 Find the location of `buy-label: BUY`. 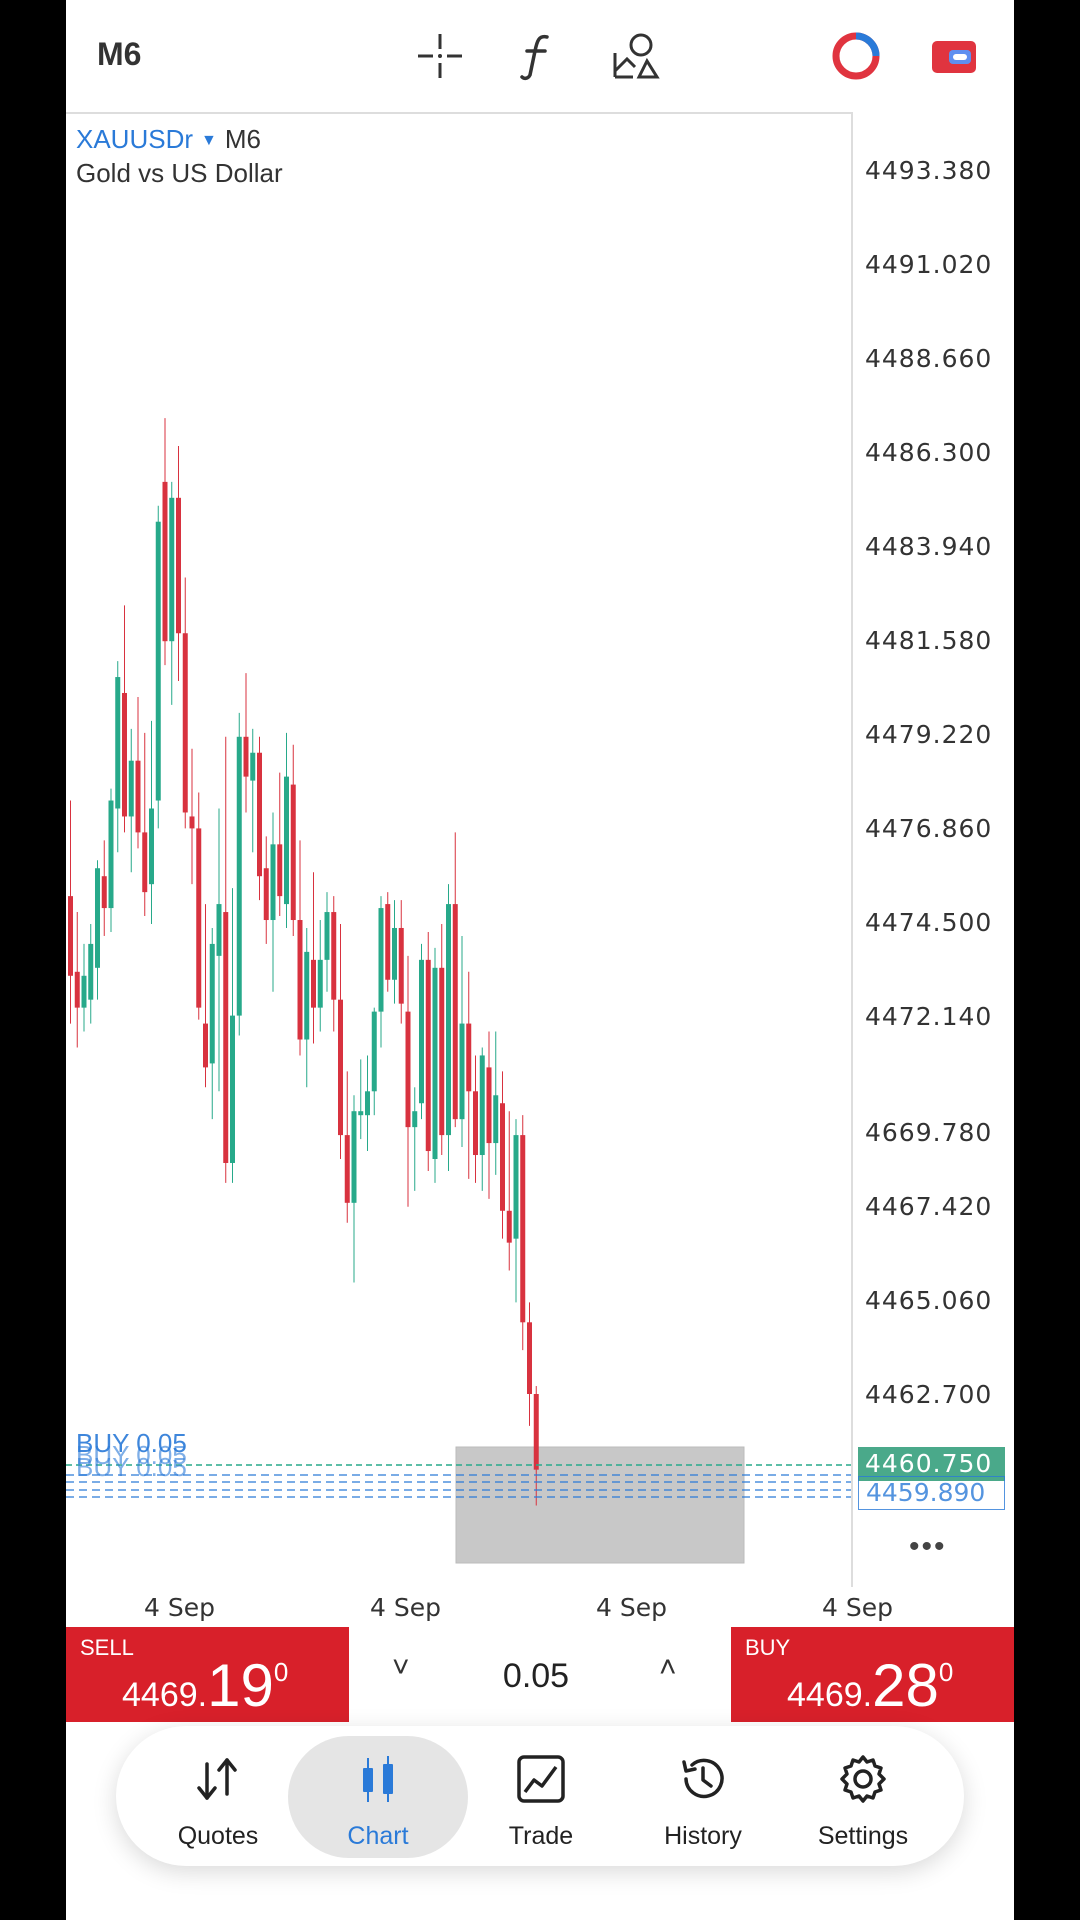

buy-label: BUY is located at coordinates (768, 1647).